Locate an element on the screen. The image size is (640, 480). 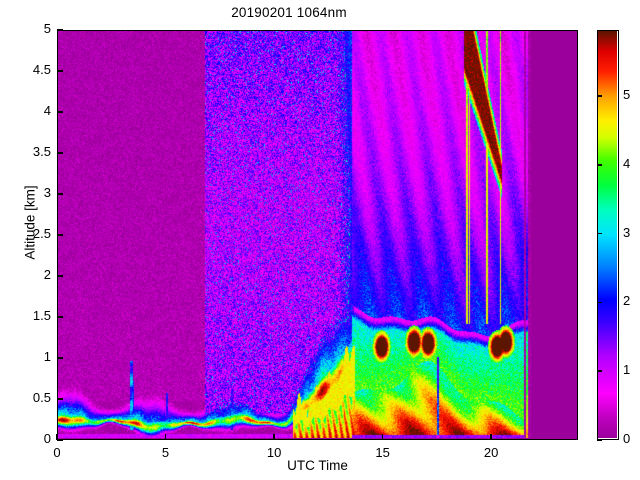
y-tick-label: 1.5 is located at coordinates (41, 315).